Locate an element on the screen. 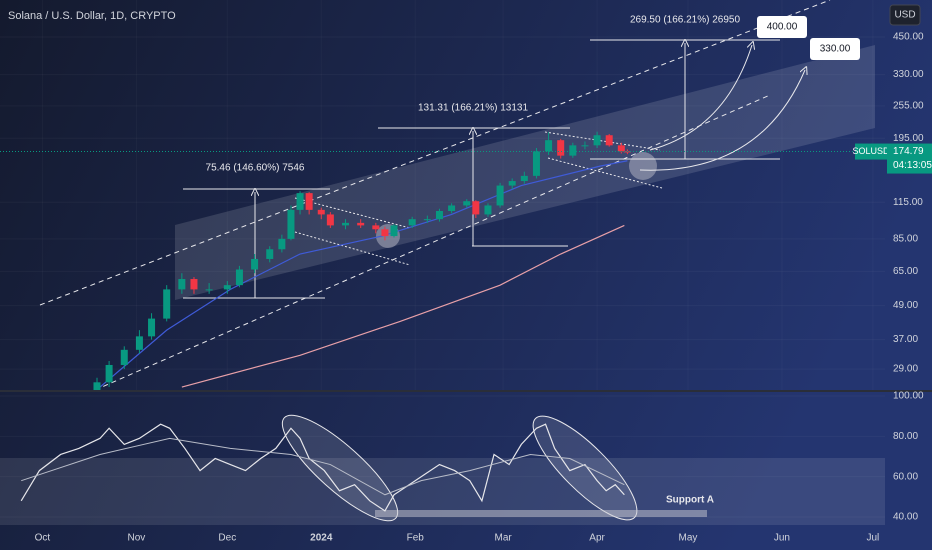 The height and width of the screenshot is (550, 932). symbol-label: SOLUSD is located at coordinates (871, 151).